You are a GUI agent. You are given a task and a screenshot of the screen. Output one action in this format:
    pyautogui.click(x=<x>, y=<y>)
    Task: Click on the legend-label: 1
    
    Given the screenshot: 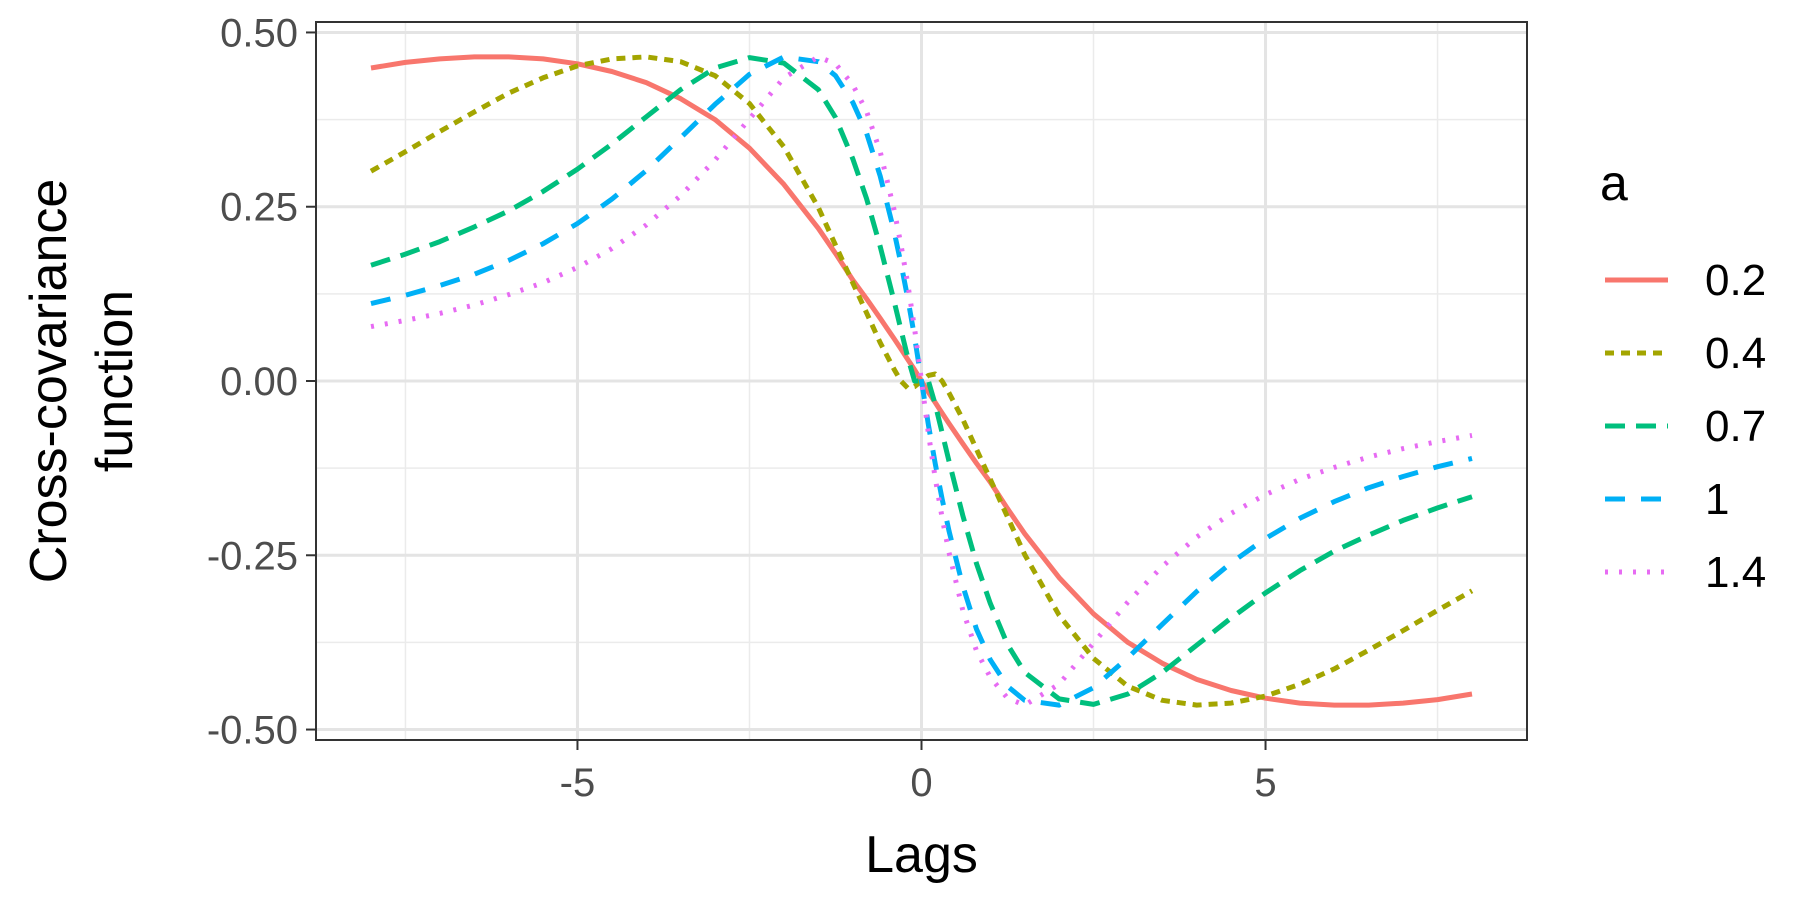 What is the action you would take?
    pyautogui.click(x=1717, y=499)
    